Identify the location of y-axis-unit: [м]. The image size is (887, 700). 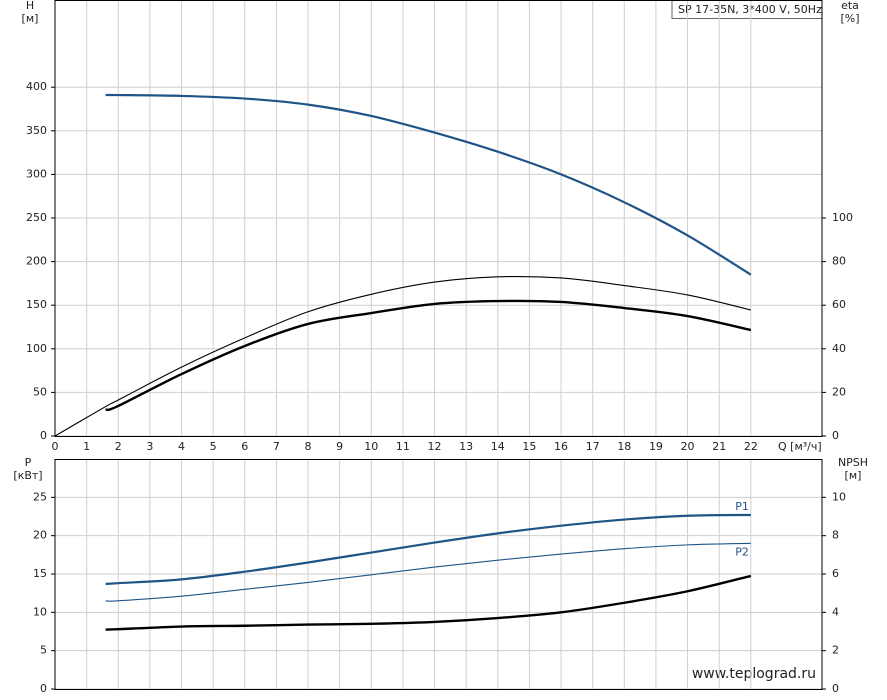
(30, 18).